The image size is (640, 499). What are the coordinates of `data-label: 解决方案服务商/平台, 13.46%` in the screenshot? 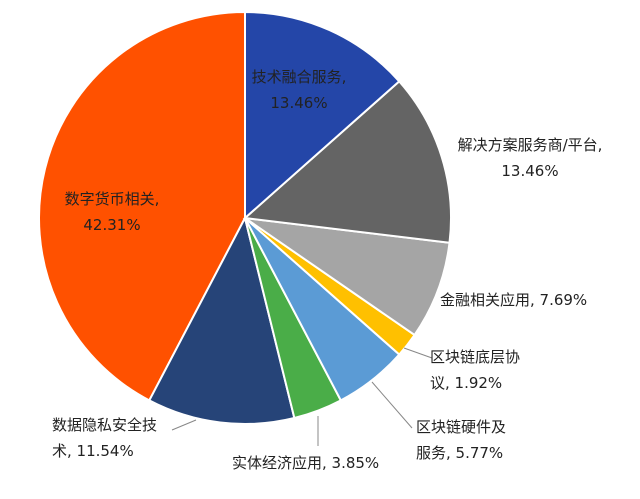 It's located at (530, 158).